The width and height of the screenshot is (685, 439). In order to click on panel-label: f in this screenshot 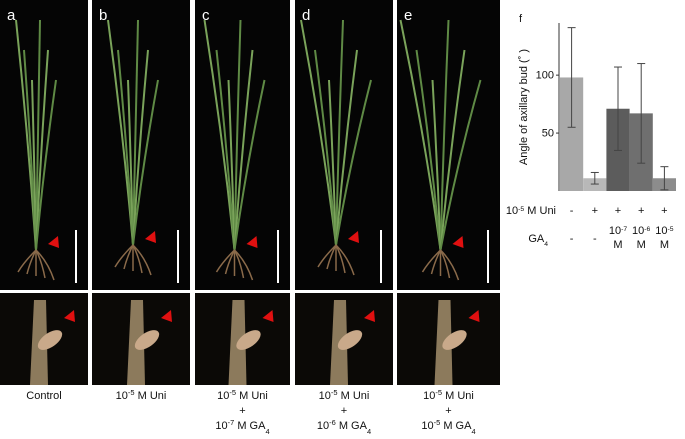, I will do `click(521, 19)`.